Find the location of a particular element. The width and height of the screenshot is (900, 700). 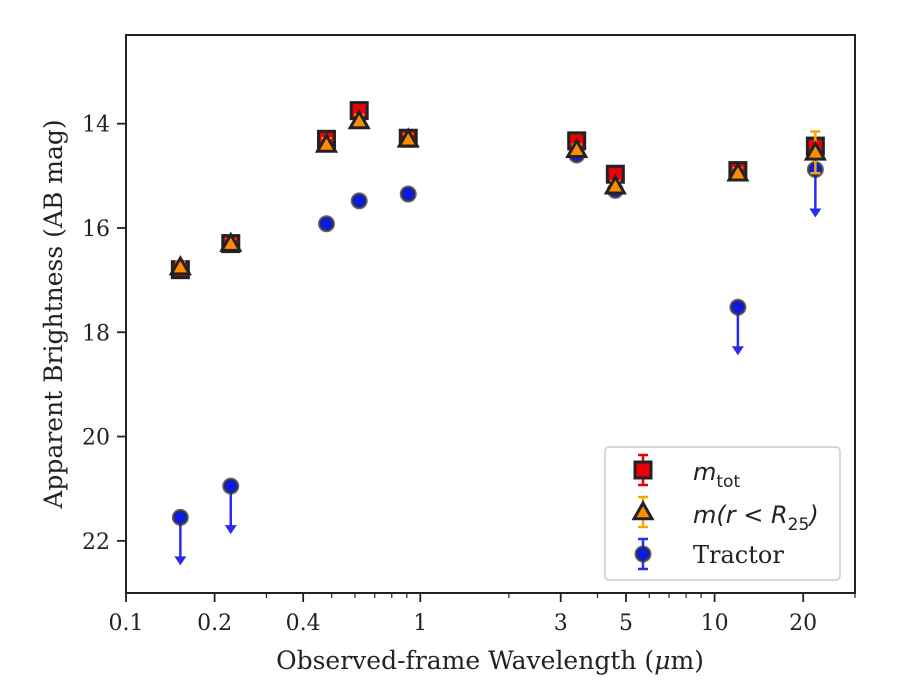

x-tick-label: 5 is located at coordinates (626, 623).